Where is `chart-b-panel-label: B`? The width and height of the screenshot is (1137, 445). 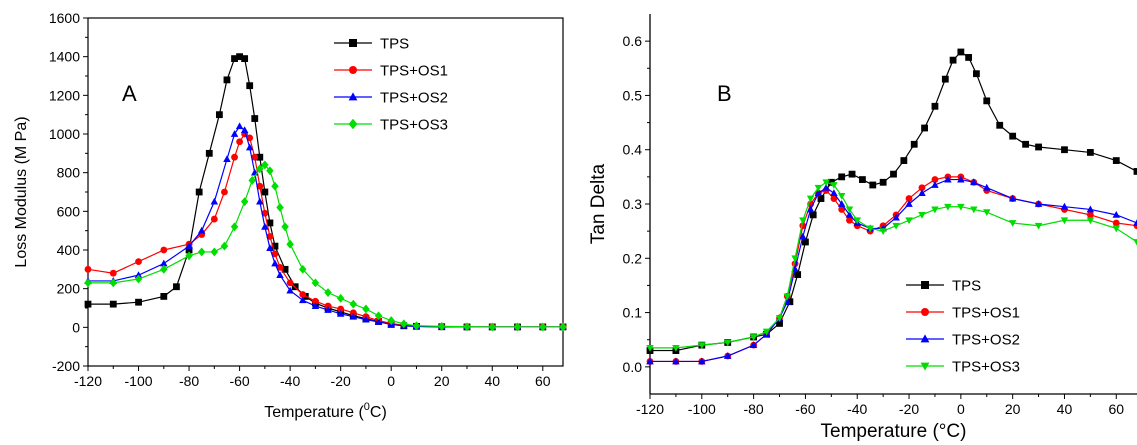 chart-b-panel-label: B is located at coordinates (724, 93).